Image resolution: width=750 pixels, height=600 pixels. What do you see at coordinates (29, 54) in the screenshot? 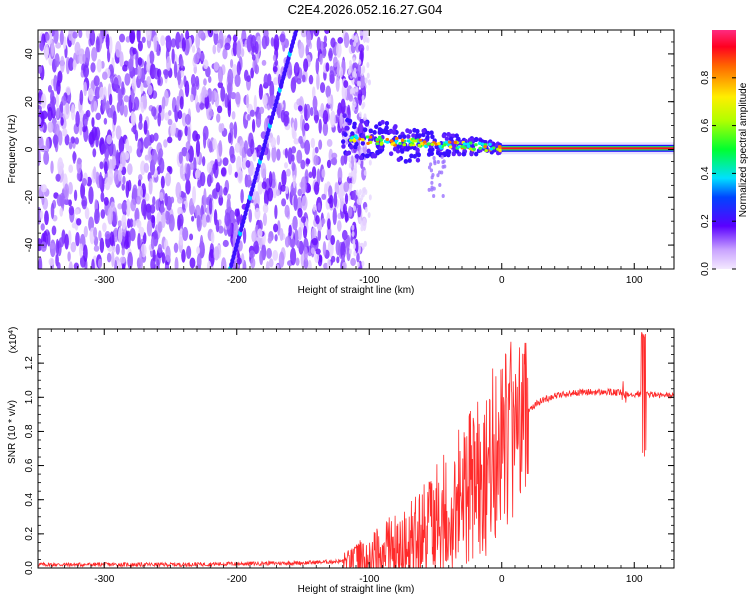
I see `spectrogram-ytick-label: 40` at bounding box center [29, 54].